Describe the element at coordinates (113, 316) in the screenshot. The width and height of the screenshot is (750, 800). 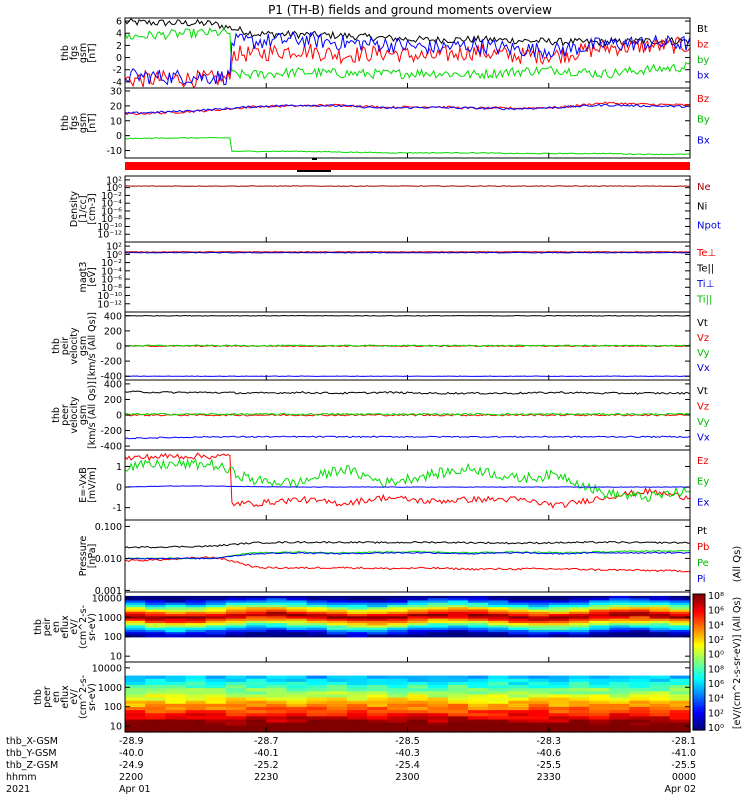
I see `y-tick-label: 400` at that location.